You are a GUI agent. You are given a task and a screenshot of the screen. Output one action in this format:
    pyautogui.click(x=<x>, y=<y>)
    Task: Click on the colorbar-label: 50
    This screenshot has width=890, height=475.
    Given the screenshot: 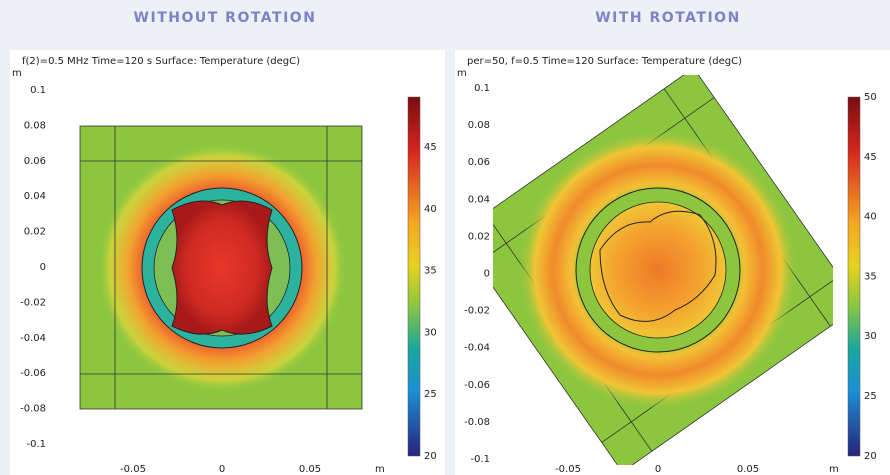 What is the action you would take?
    pyautogui.click(x=870, y=97)
    